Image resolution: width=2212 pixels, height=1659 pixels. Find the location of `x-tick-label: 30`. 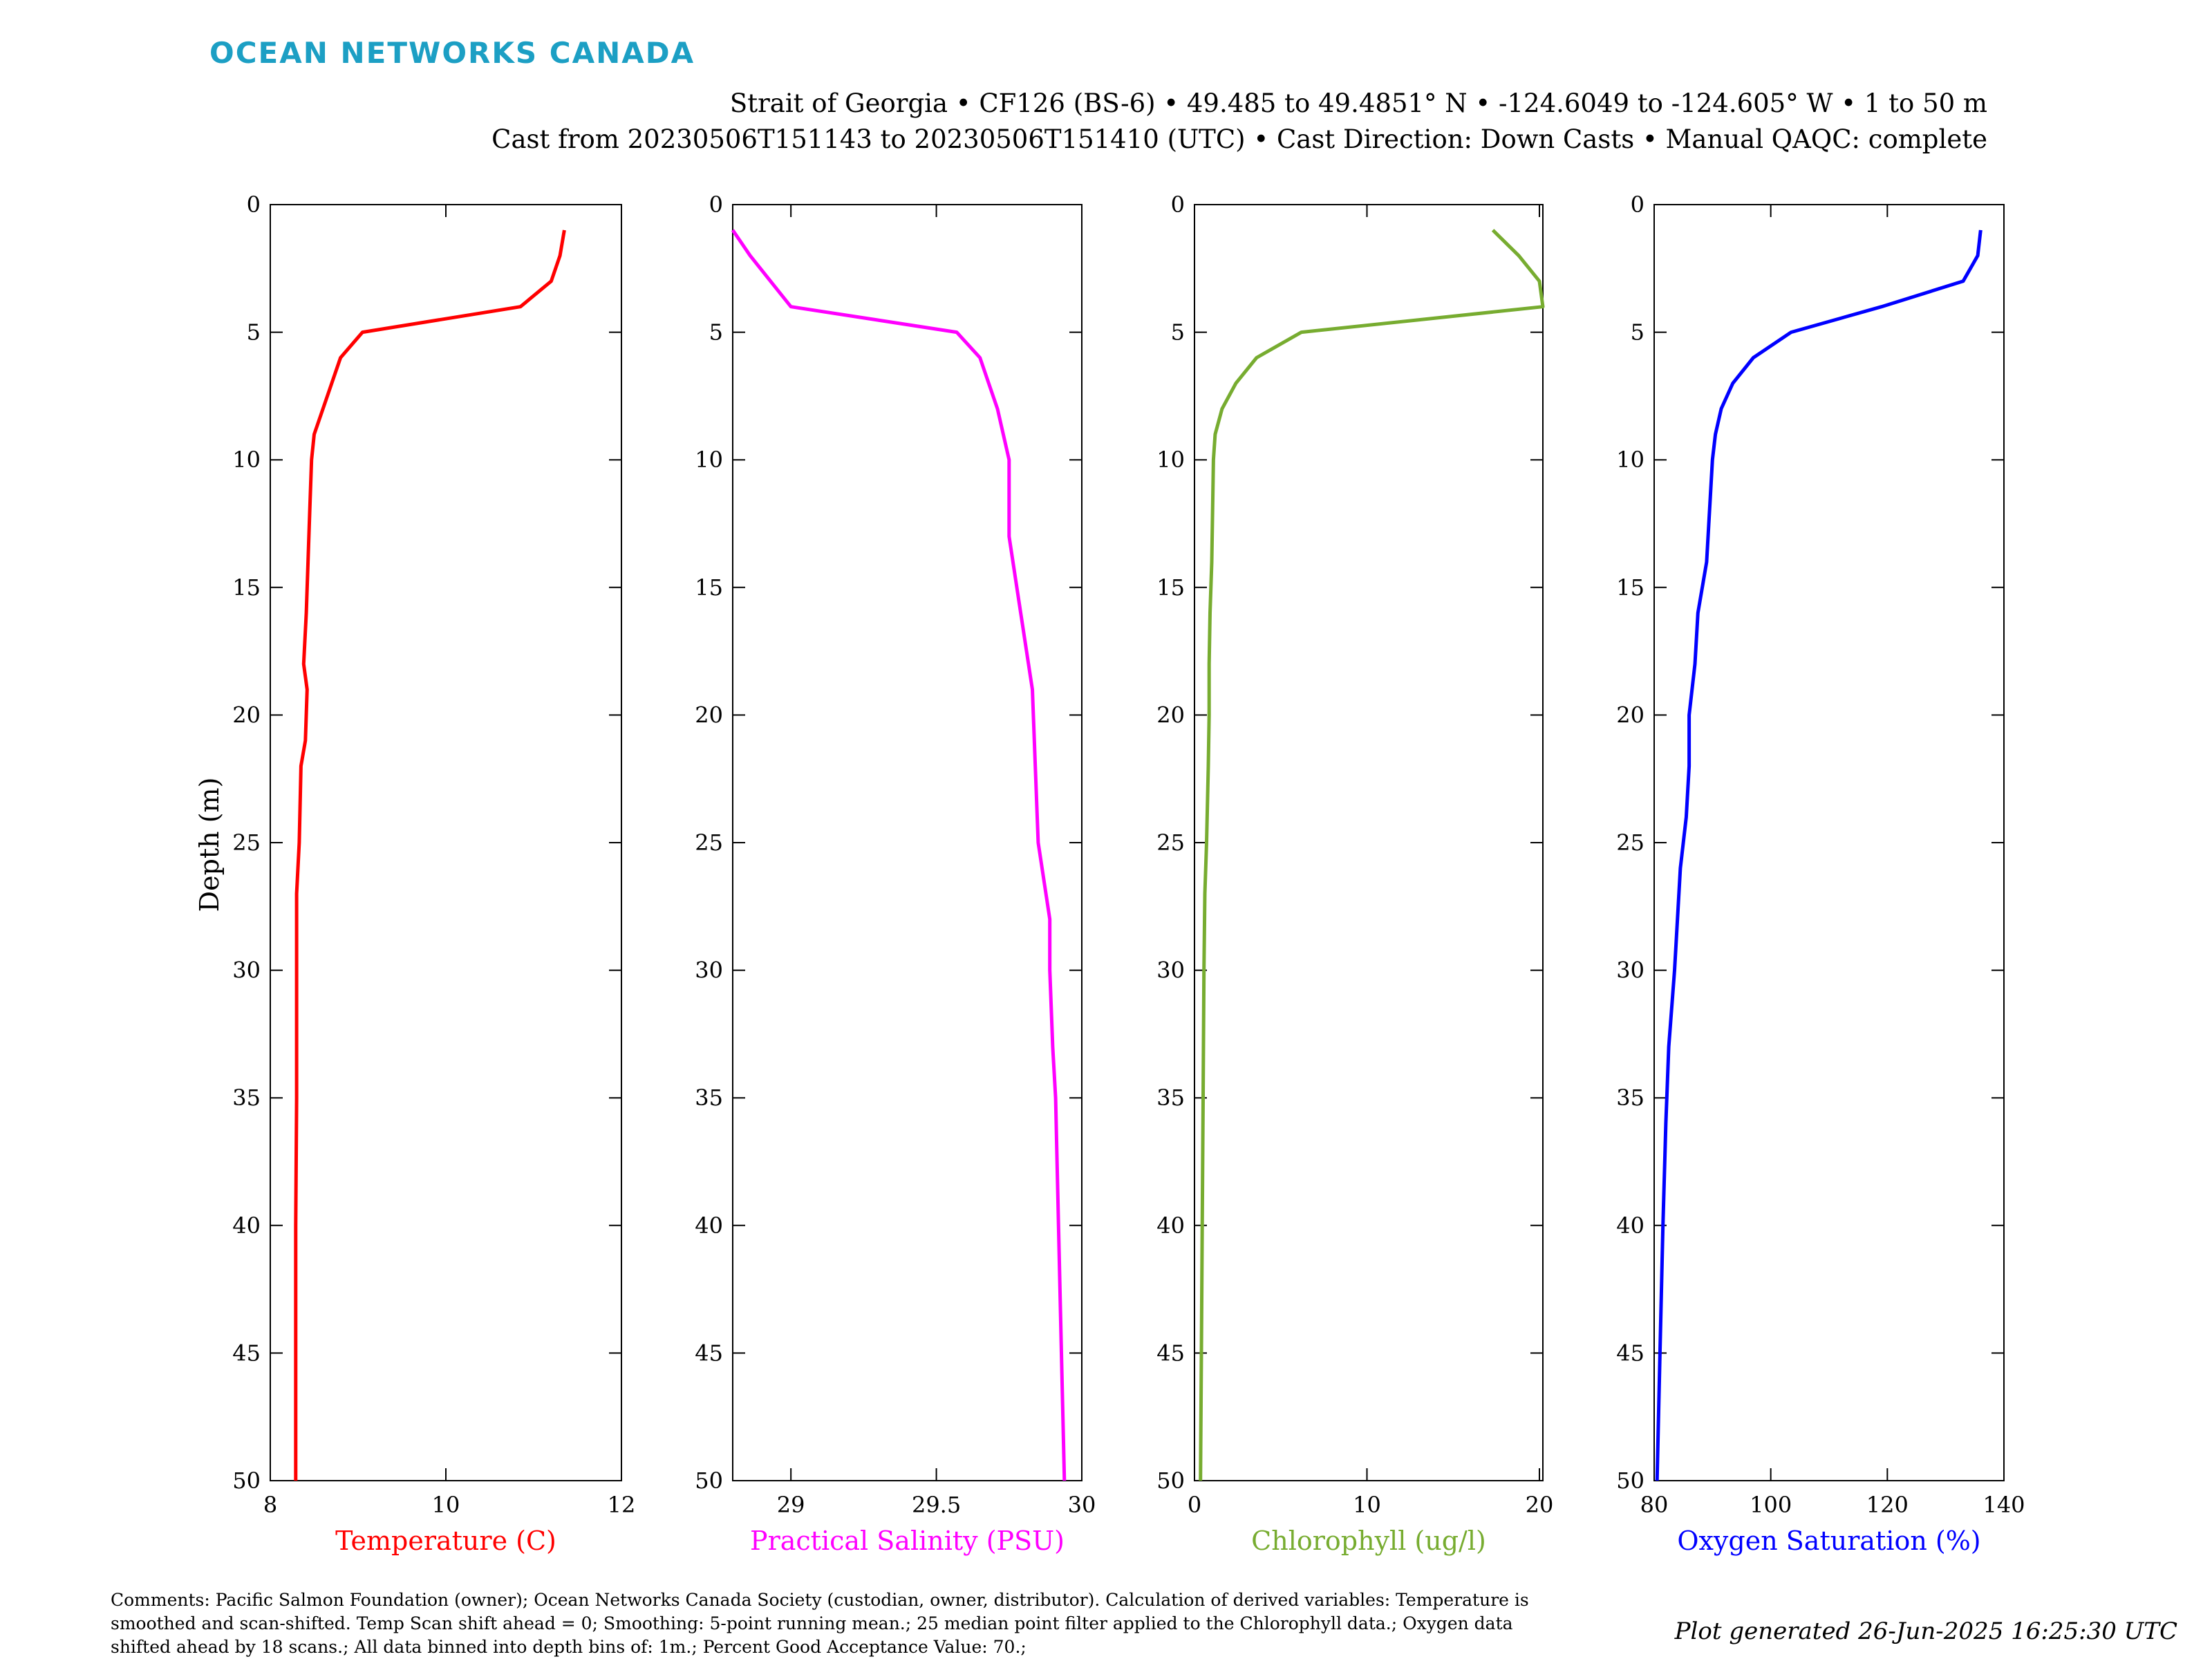

x-tick-label: 30 is located at coordinates (1082, 1505).